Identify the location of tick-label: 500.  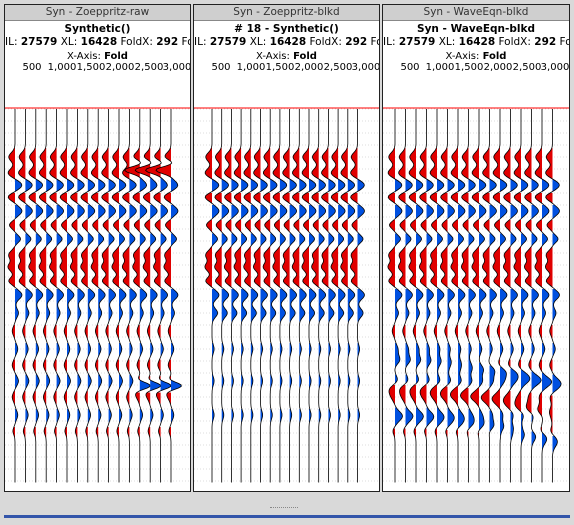
(221, 67).